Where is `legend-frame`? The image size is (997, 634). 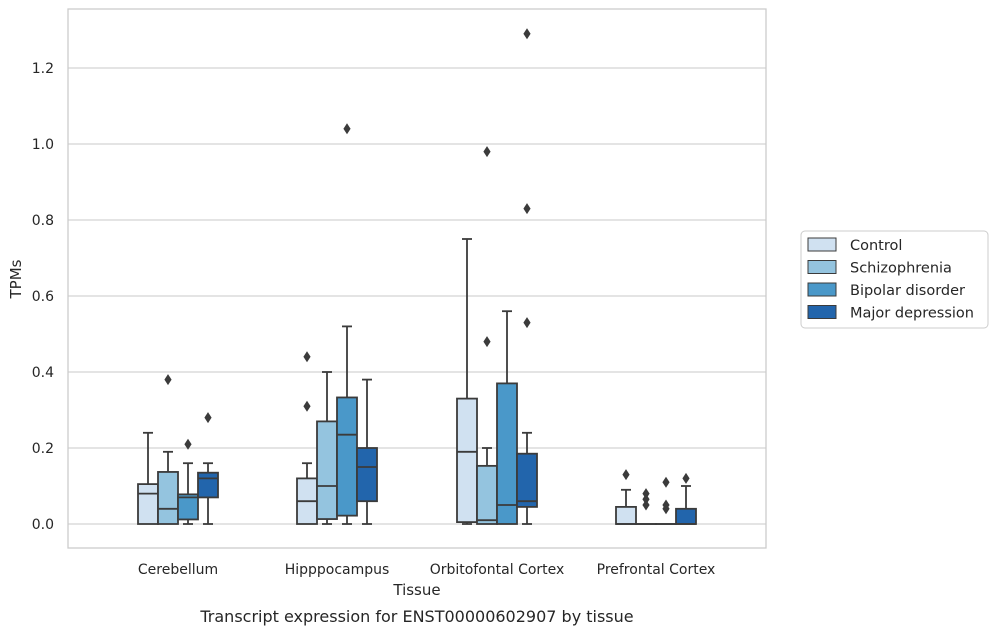 legend-frame is located at coordinates (894, 279).